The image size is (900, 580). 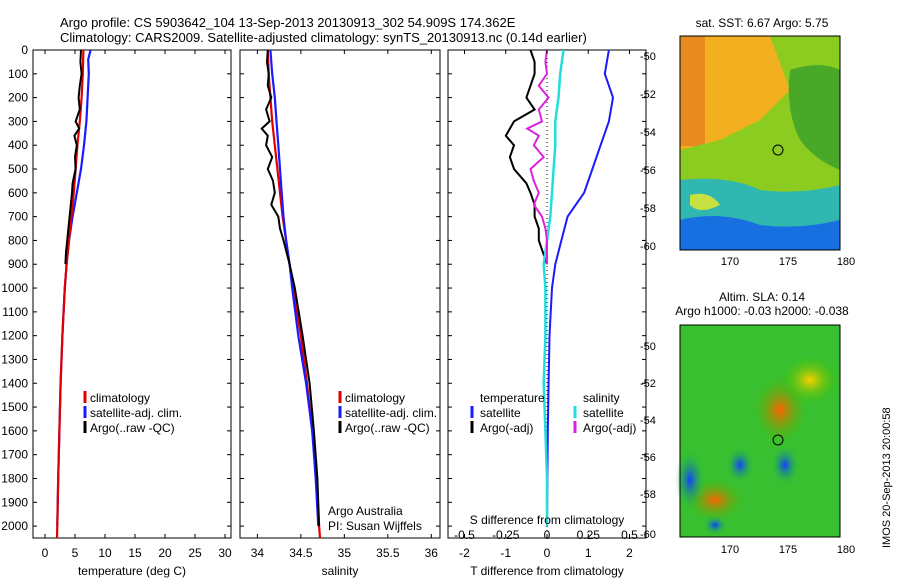 What do you see at coordinates (18, 74) in the screenshot?
I see `depth-tick-label: 100` at bounding box center [18, 74].